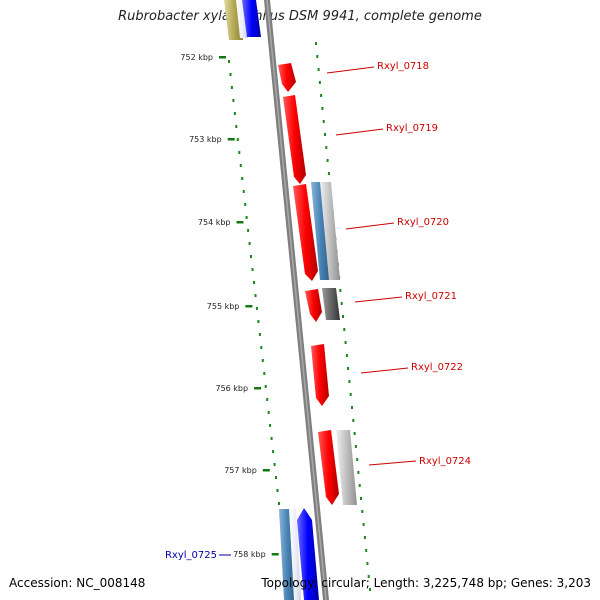 Image resolution: width=600 pixels, height=600 pixels. What do you see at coordinates (223, 306) in the screenshot?
I see `tick-label: 755 kbp` at bounding box center [223, 306].